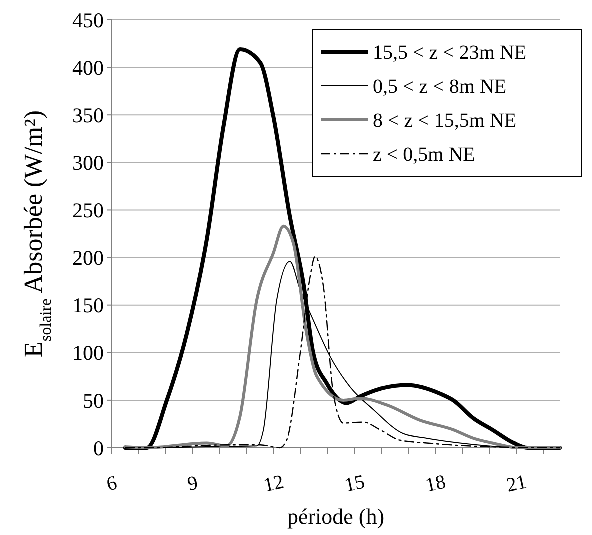  Describe the element at coordinates (88, 68) in the screenshot. I see `y-tick-label: 400` at that location.